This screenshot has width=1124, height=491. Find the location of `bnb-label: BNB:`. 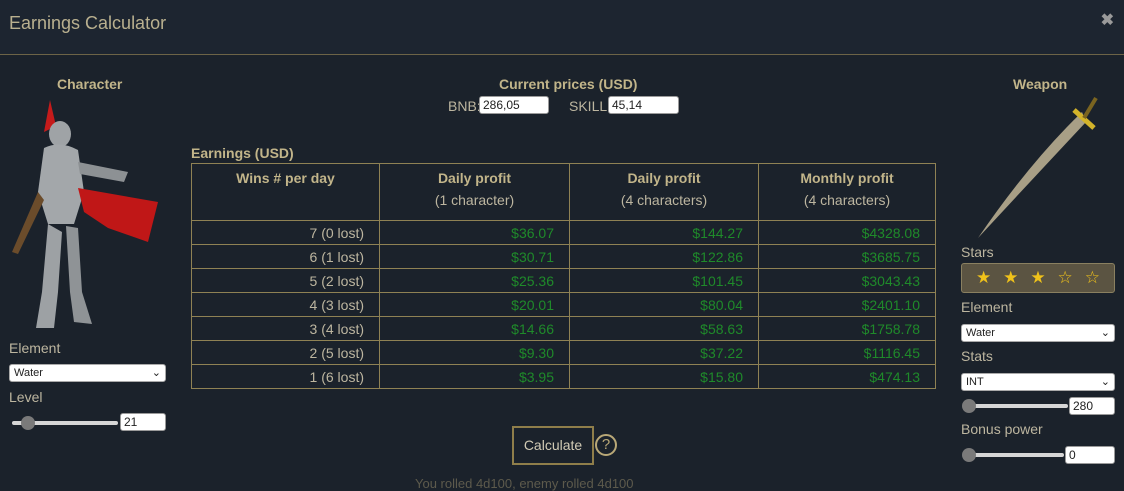

bnb-label: BNB: is located at coordinates (464, 106).